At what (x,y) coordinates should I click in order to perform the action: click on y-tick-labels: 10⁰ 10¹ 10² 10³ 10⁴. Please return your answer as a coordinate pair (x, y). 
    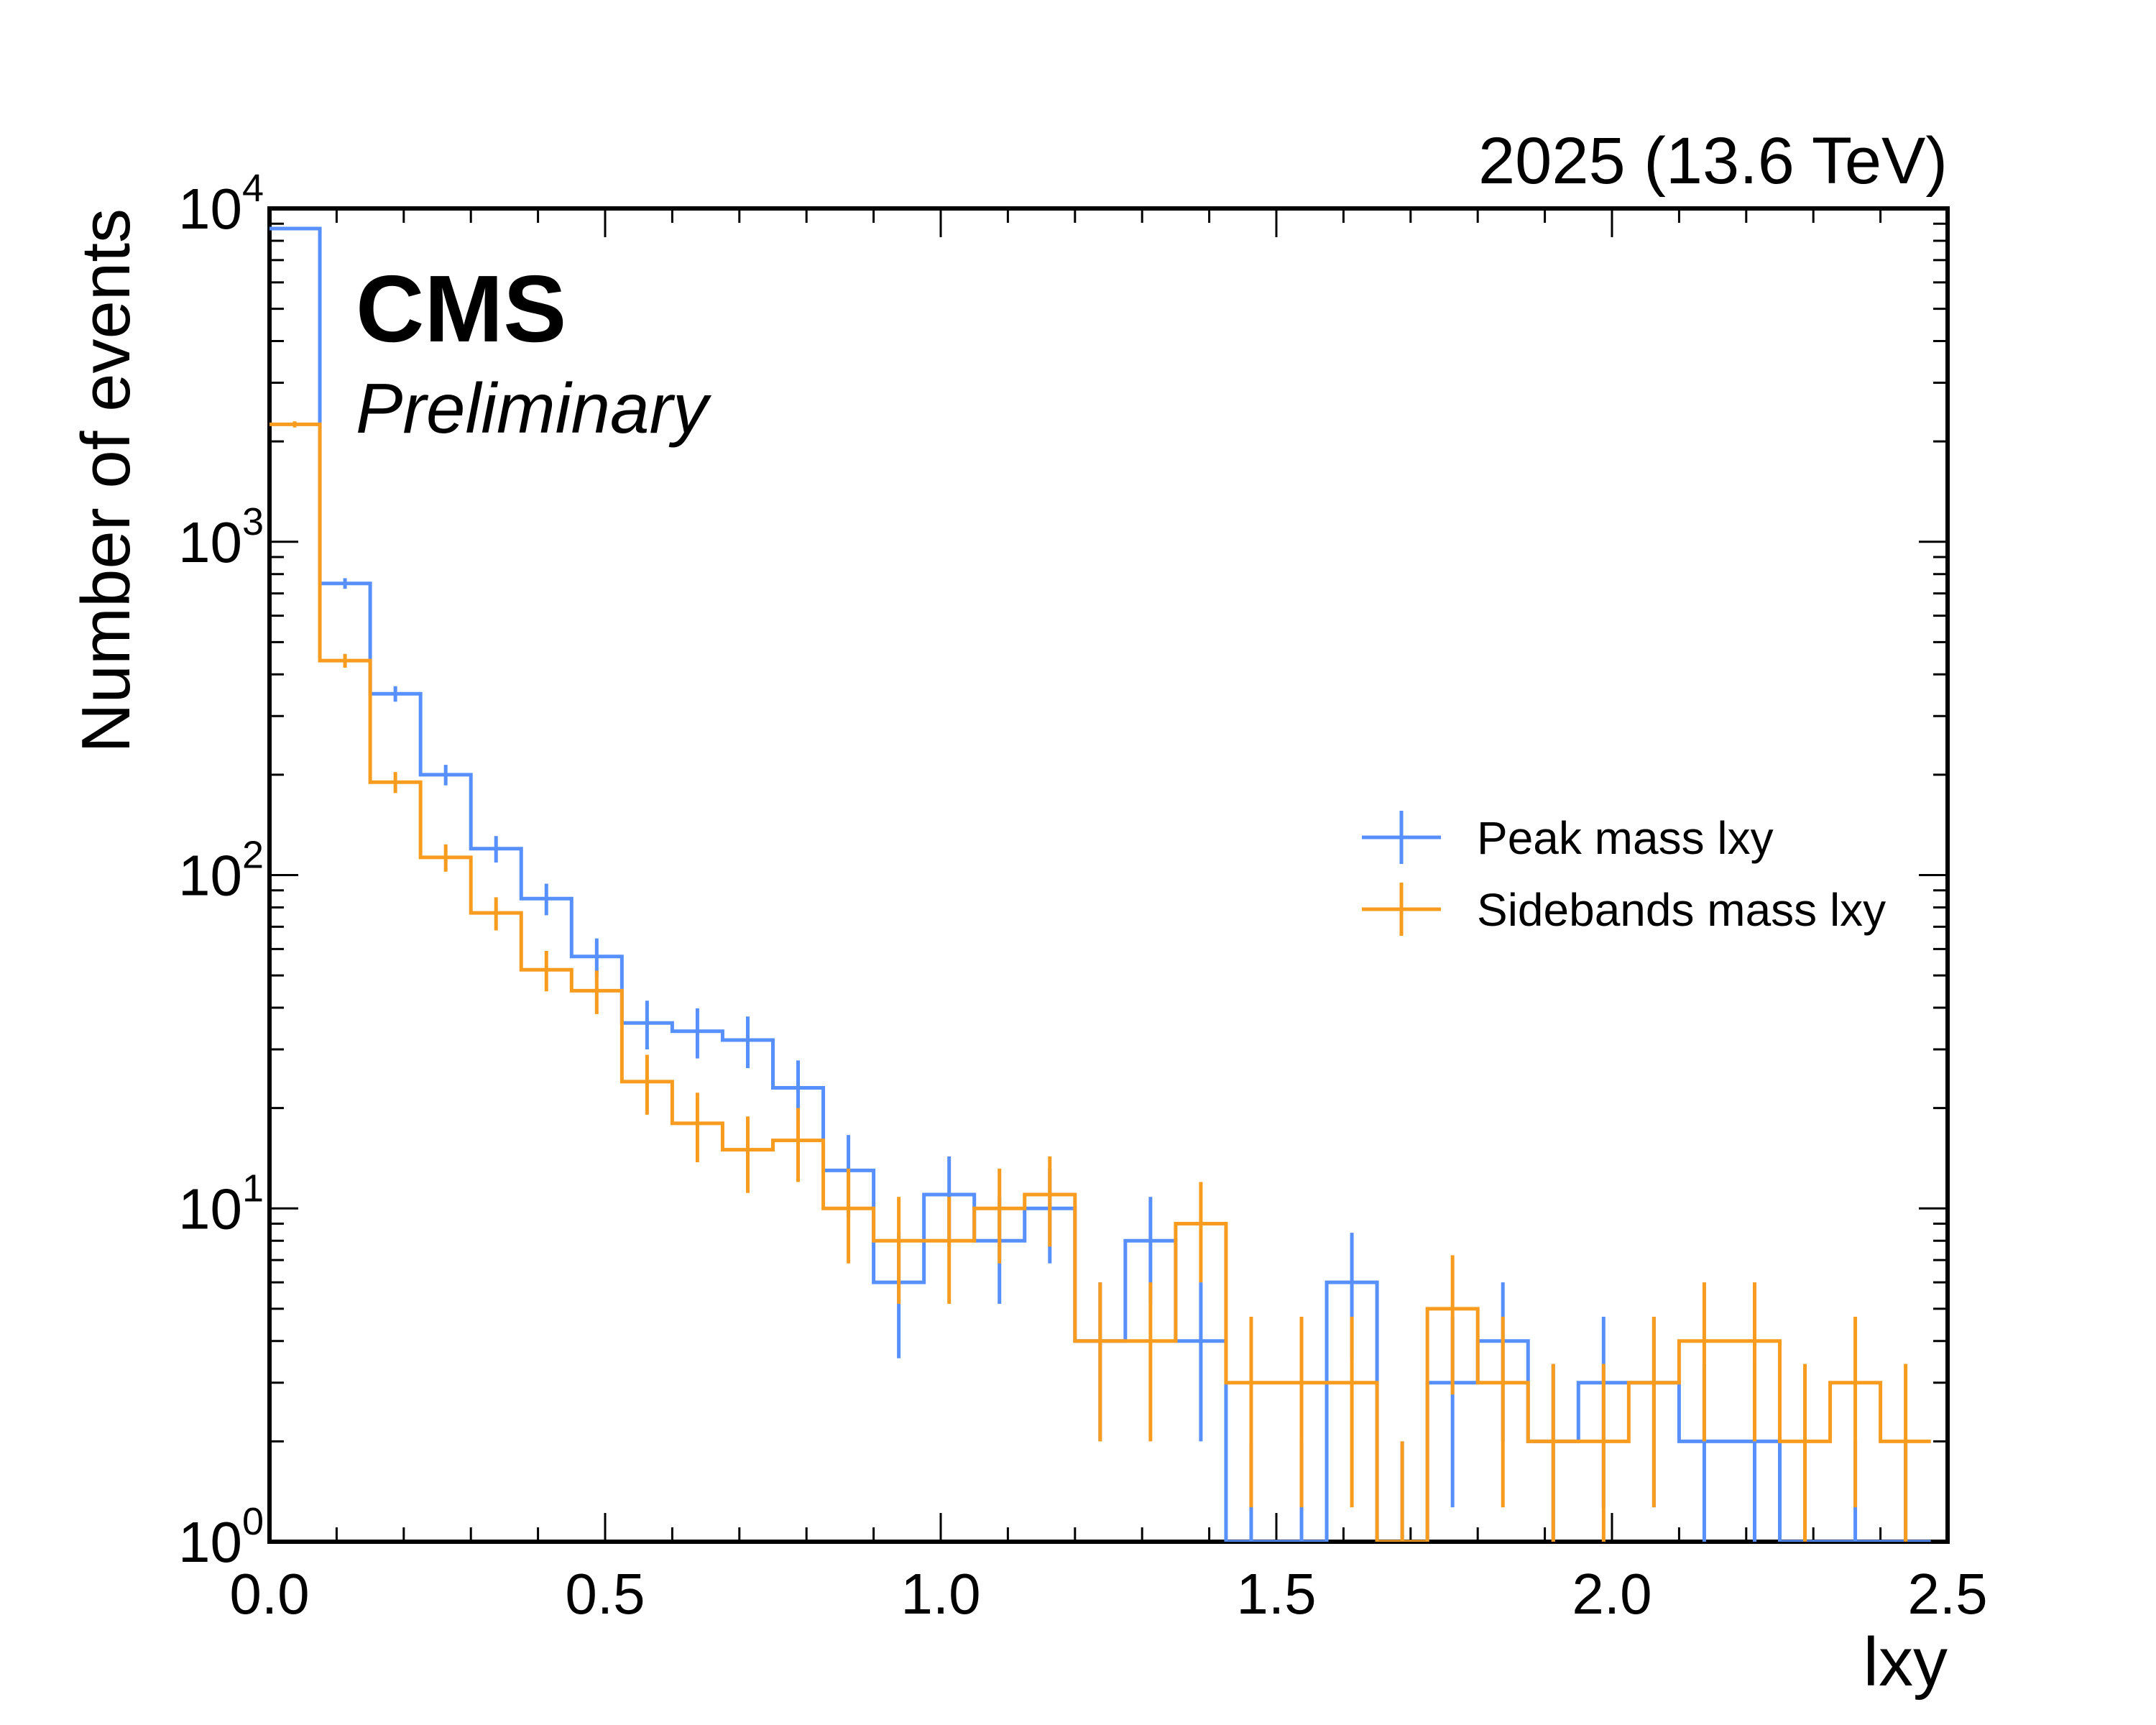
    Looking at the image, I should click on (221, 870).